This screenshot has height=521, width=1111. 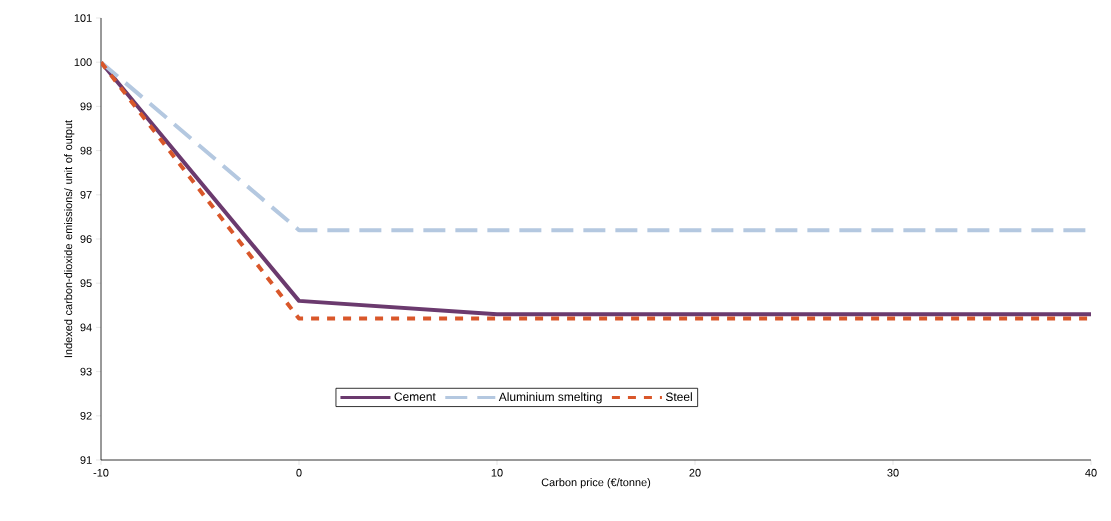 I want to click on y-axis-title: Indexed carbon-dioxide emissions/ unit of output, so click(x=69, y=239).